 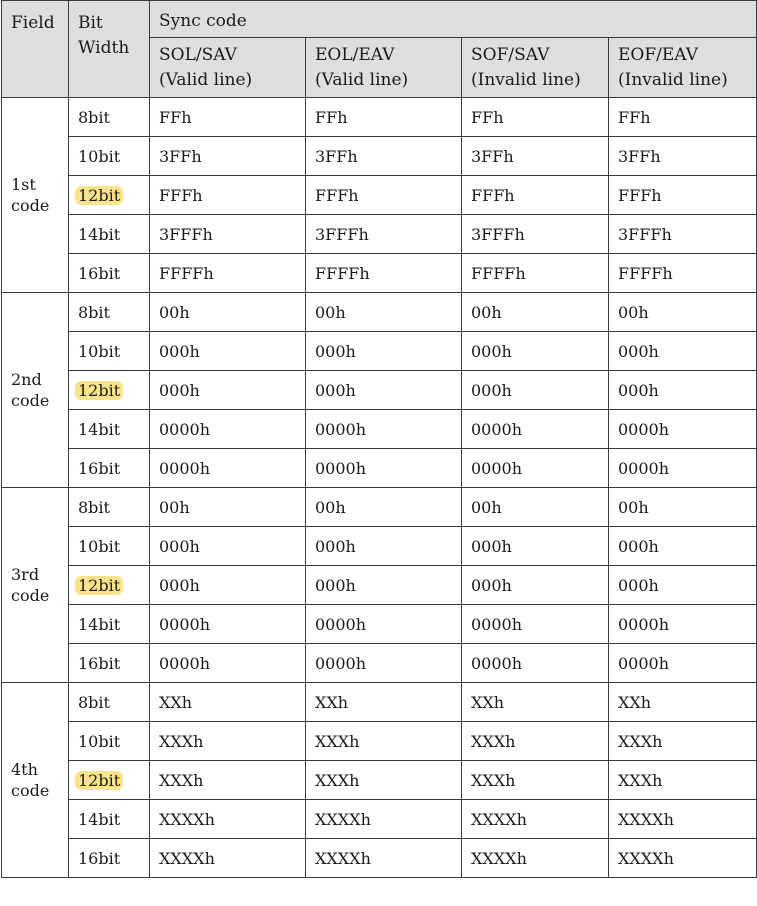 What do you see at coordinates (26, 379) in the screenshot?
I see `field-label-line: 2nd` at bounding box center [26, 379].